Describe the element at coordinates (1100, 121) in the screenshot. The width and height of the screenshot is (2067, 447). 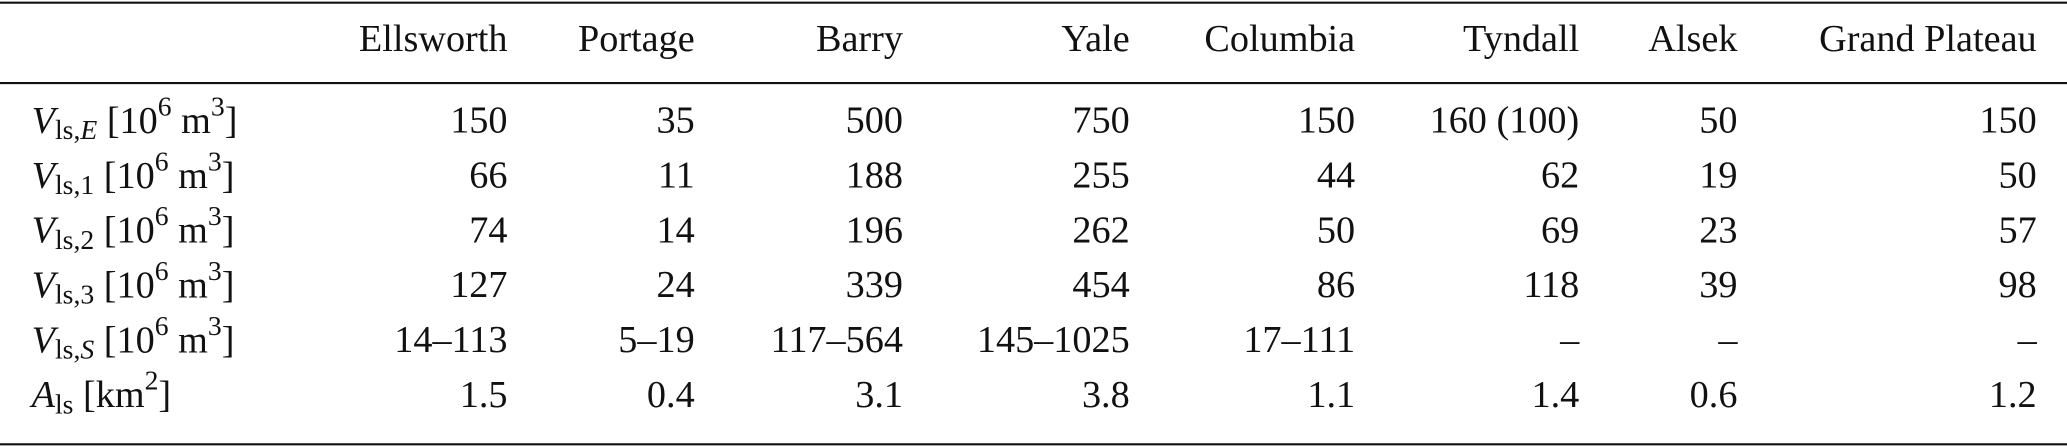
I see `cell: 750` at that location.